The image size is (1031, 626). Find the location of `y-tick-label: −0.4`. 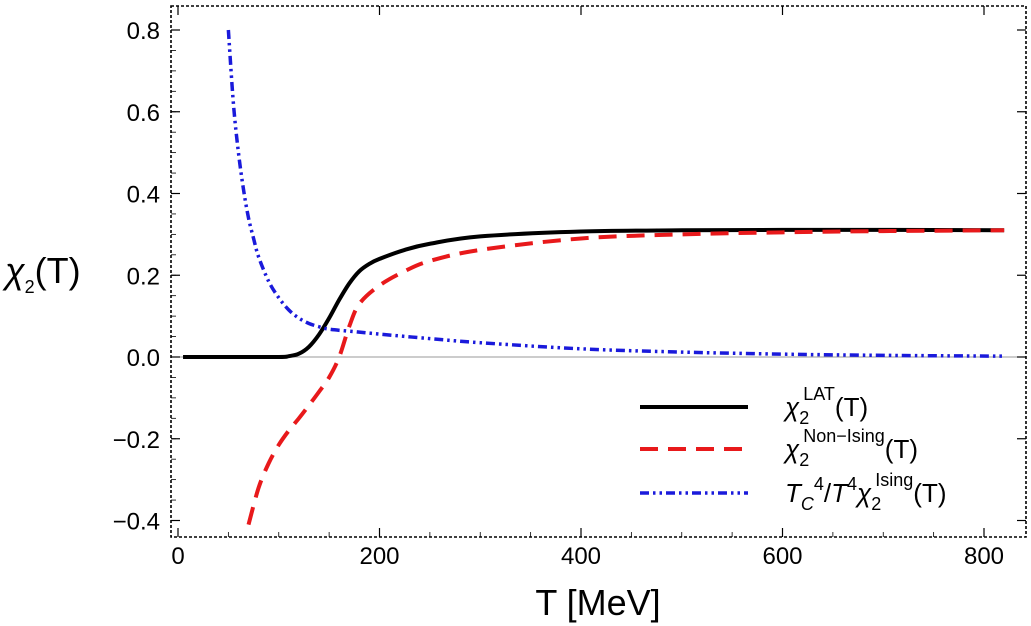

y-tick-label: −0.4 is located at coordinates (136, 522).